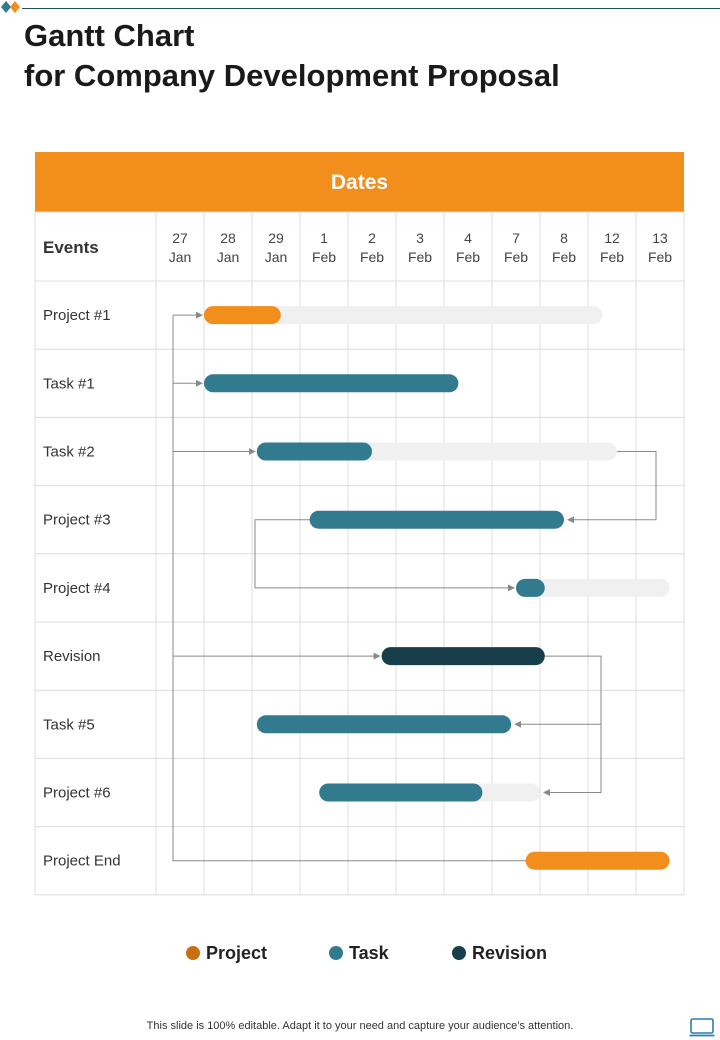 The image size is (720, 1040). I want to click on title-line-2: for Company Development Proposal, so click(292, 75).